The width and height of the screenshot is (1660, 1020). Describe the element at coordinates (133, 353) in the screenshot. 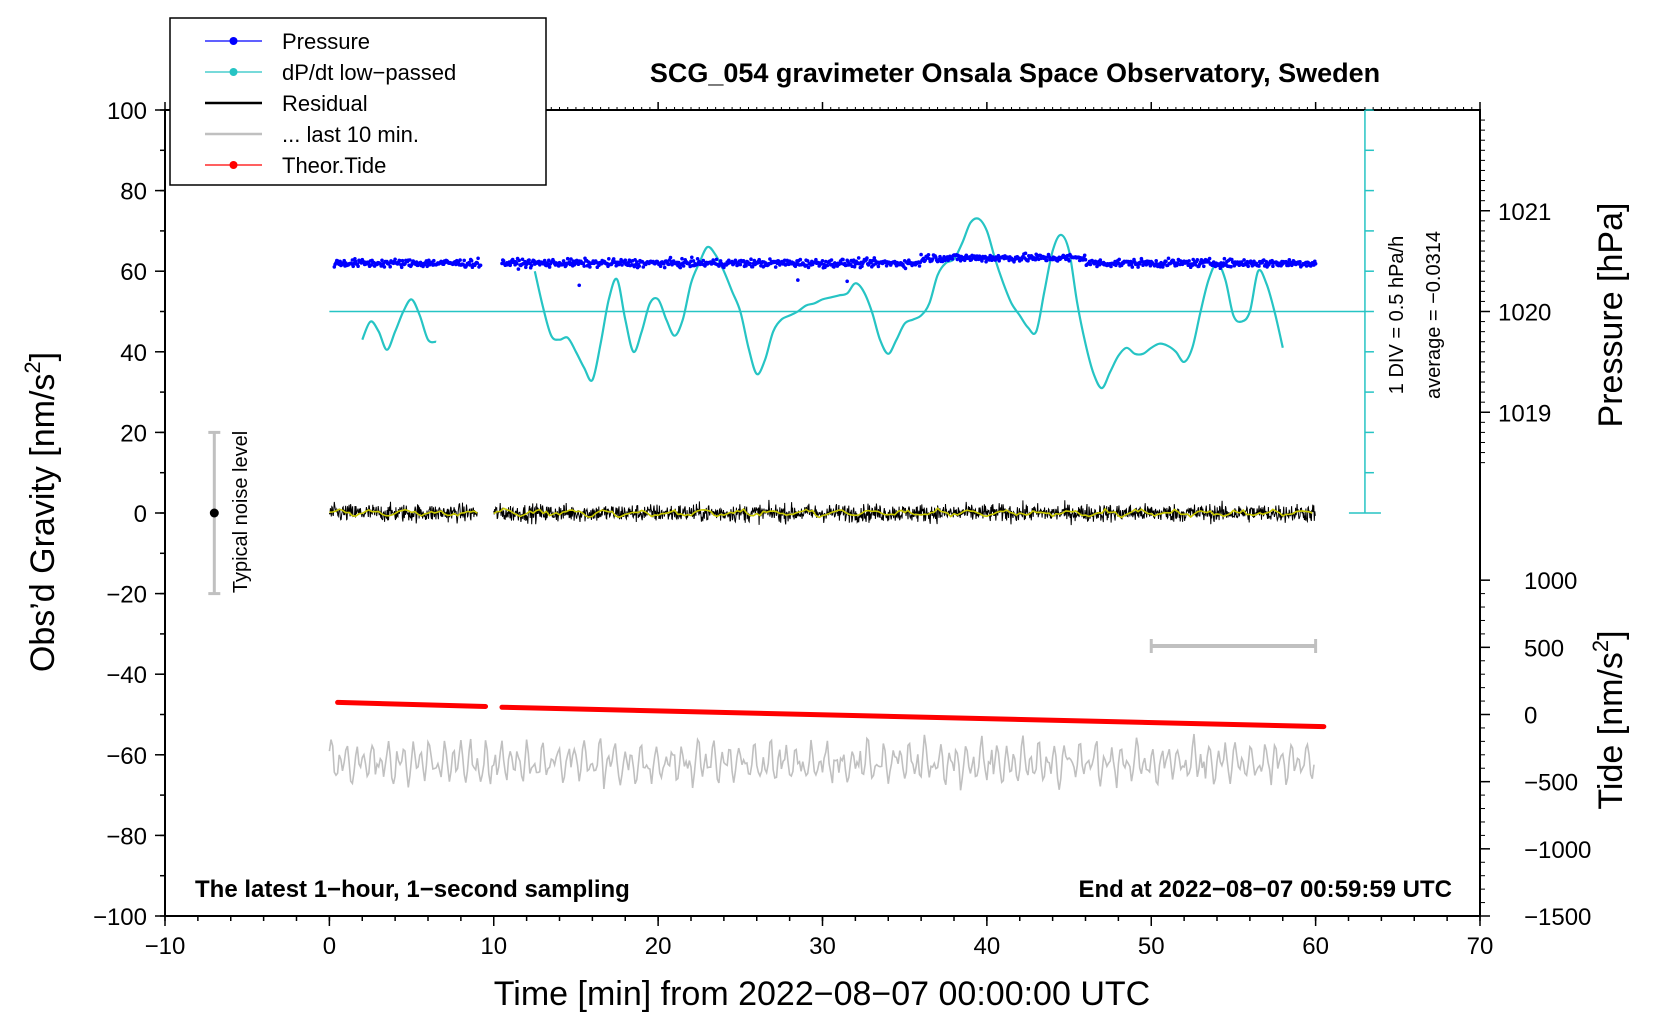

I see `y-tick-label: 40` at that location.